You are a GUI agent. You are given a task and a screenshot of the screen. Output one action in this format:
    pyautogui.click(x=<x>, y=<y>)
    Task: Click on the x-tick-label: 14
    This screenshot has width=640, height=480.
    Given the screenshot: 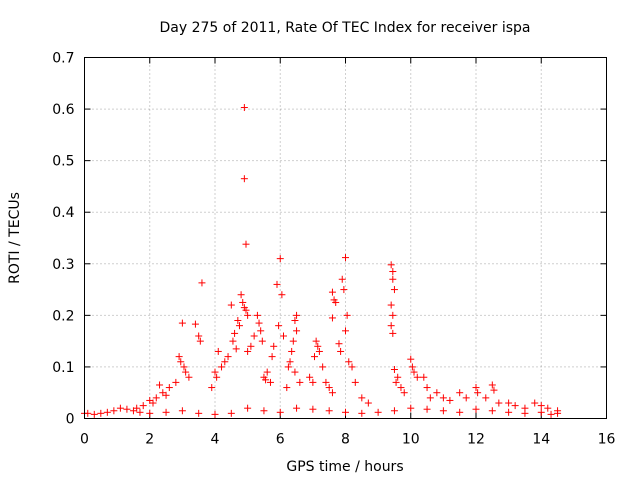 What is the action you would take?
    pyautogui.click(x=541, y=440)
    